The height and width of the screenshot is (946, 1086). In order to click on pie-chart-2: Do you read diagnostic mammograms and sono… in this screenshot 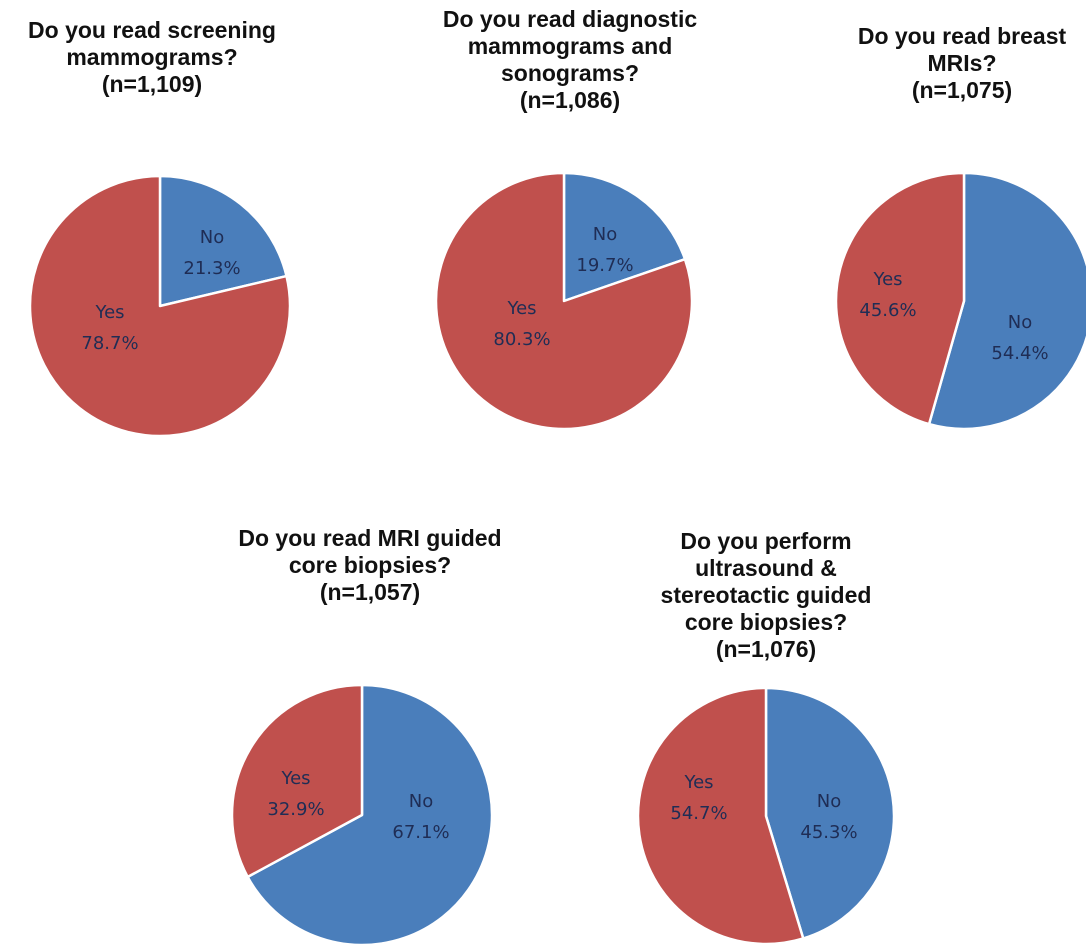, I will do `click(566, 218)`.